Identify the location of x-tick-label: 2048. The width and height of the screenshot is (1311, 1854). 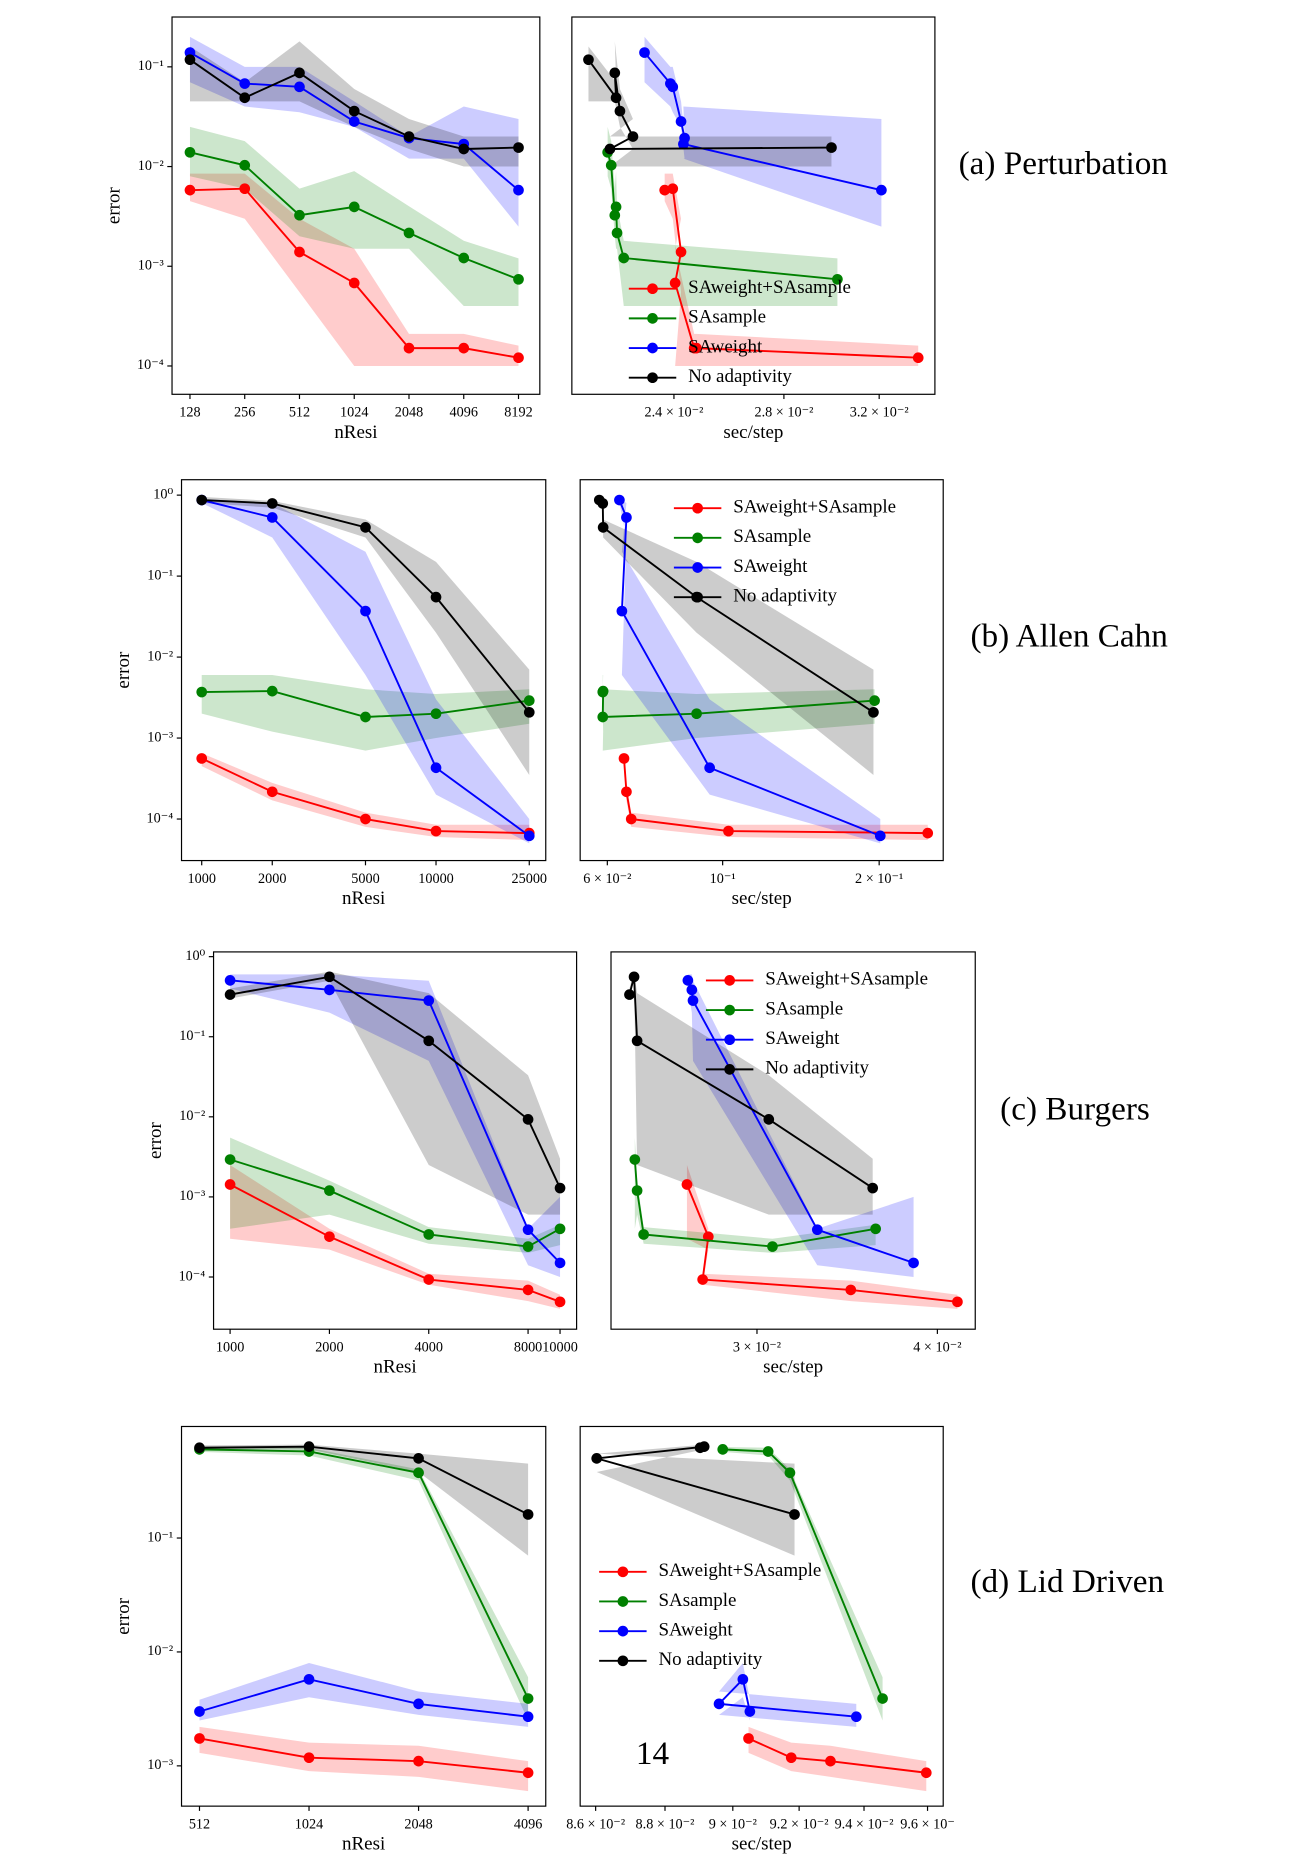
(409, 413).